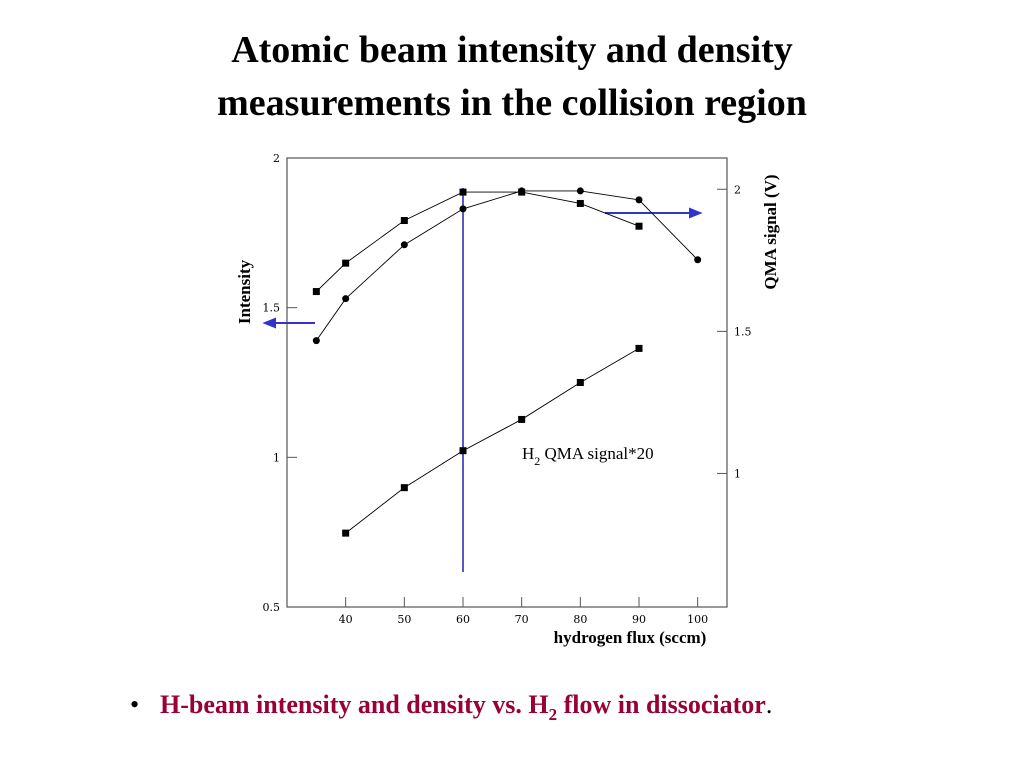 This screenshot has height=768, width=1024. Describe the element at coordinates (737, 189) in the screenshot. I see `y2-tick-label: 2` at that location.